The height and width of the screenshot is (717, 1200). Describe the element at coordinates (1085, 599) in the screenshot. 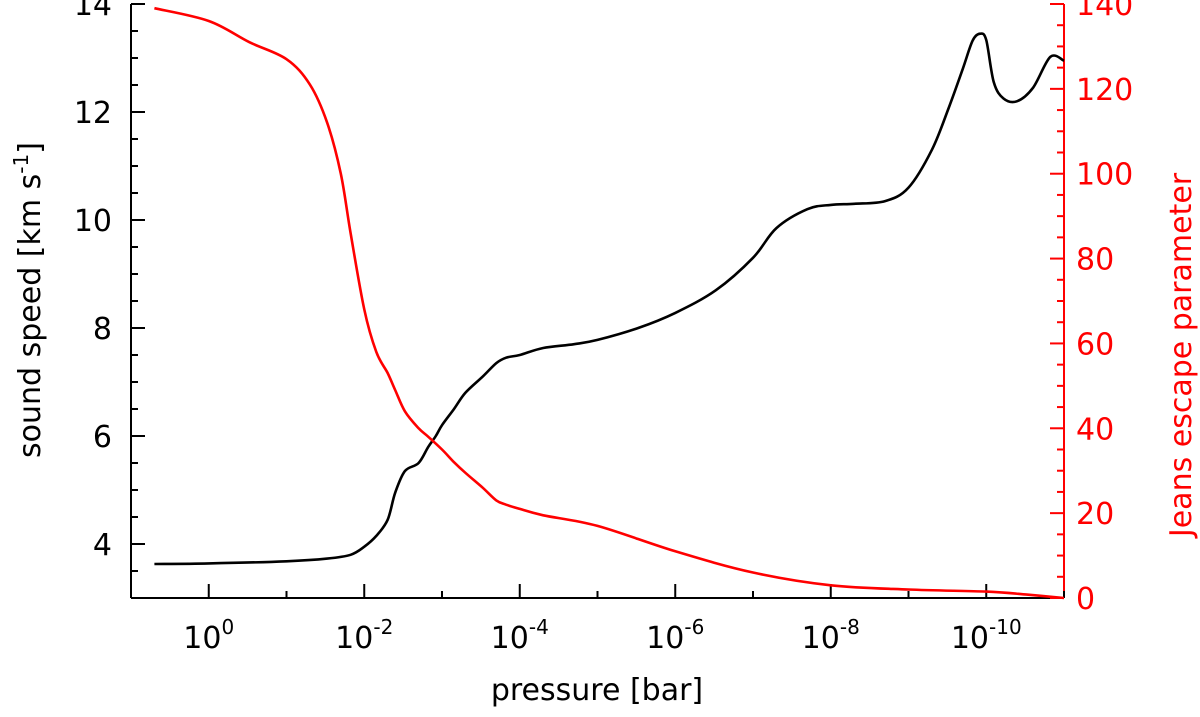

I see `right-tick-label: 0` at that location.